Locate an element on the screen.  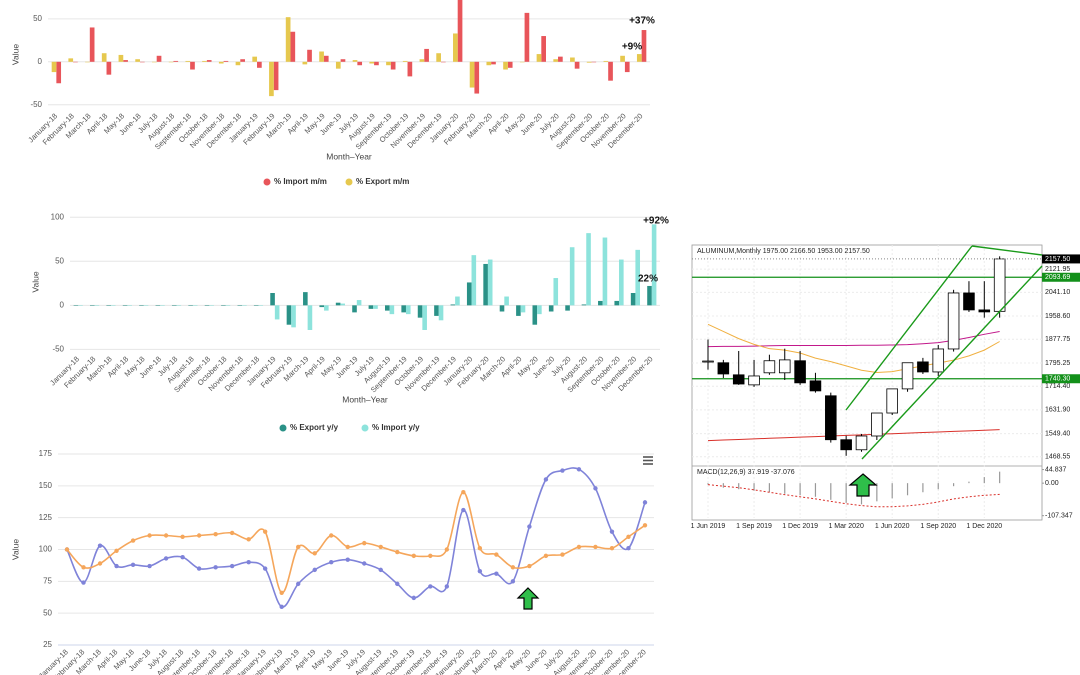
last-price-label: 2157.50 is located at coordinates (1057, 259).